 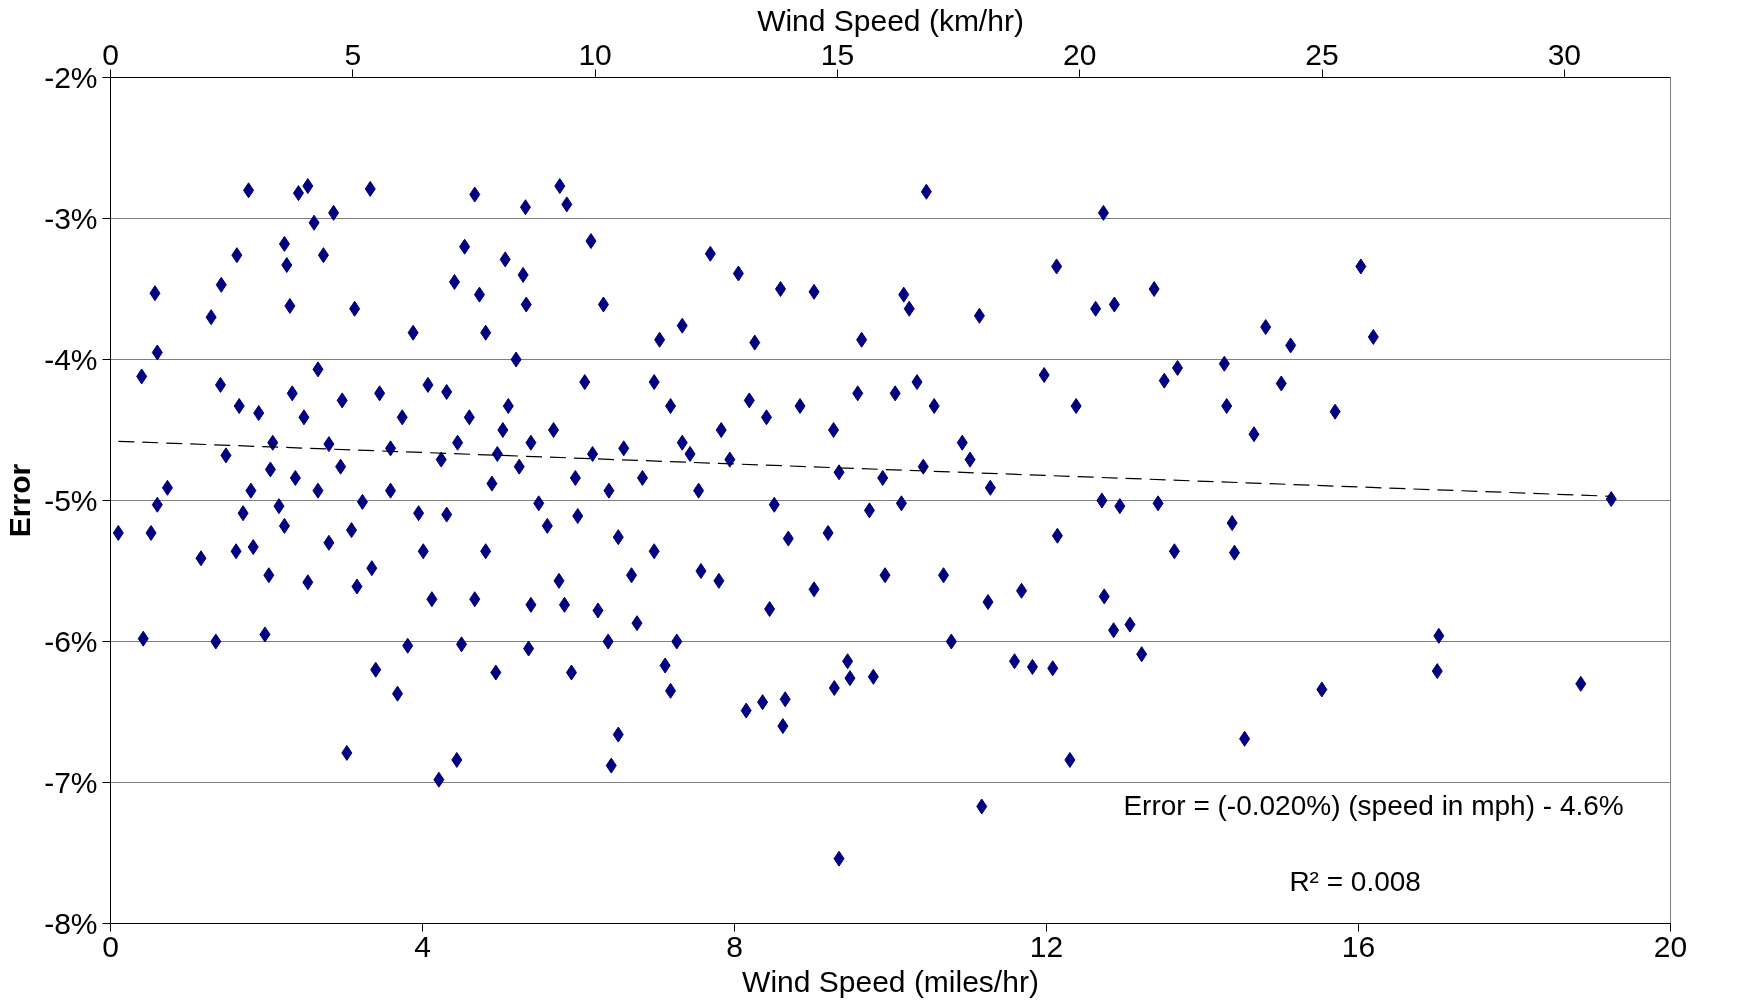 I want to click on x-tick-label: 8, so click(x=734, y=946).